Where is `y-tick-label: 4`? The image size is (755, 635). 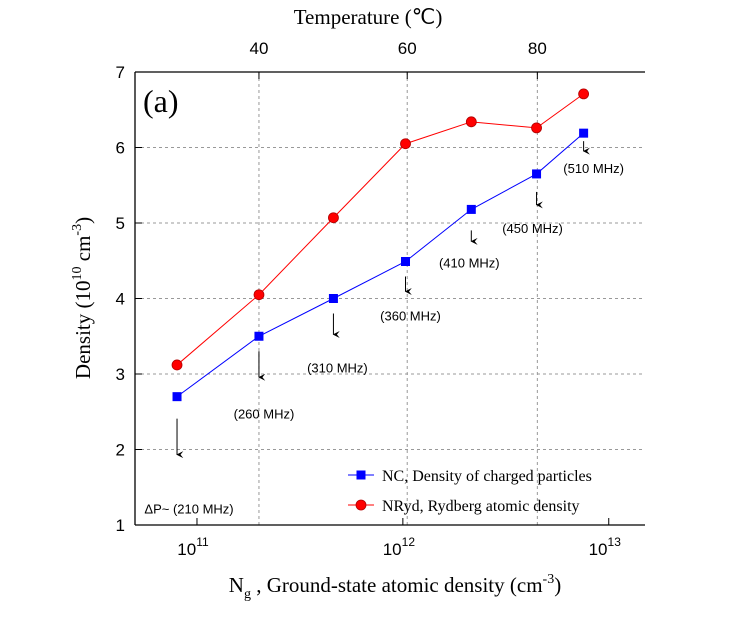
y-tick-label: 4 is located at coordinates (120, 299).